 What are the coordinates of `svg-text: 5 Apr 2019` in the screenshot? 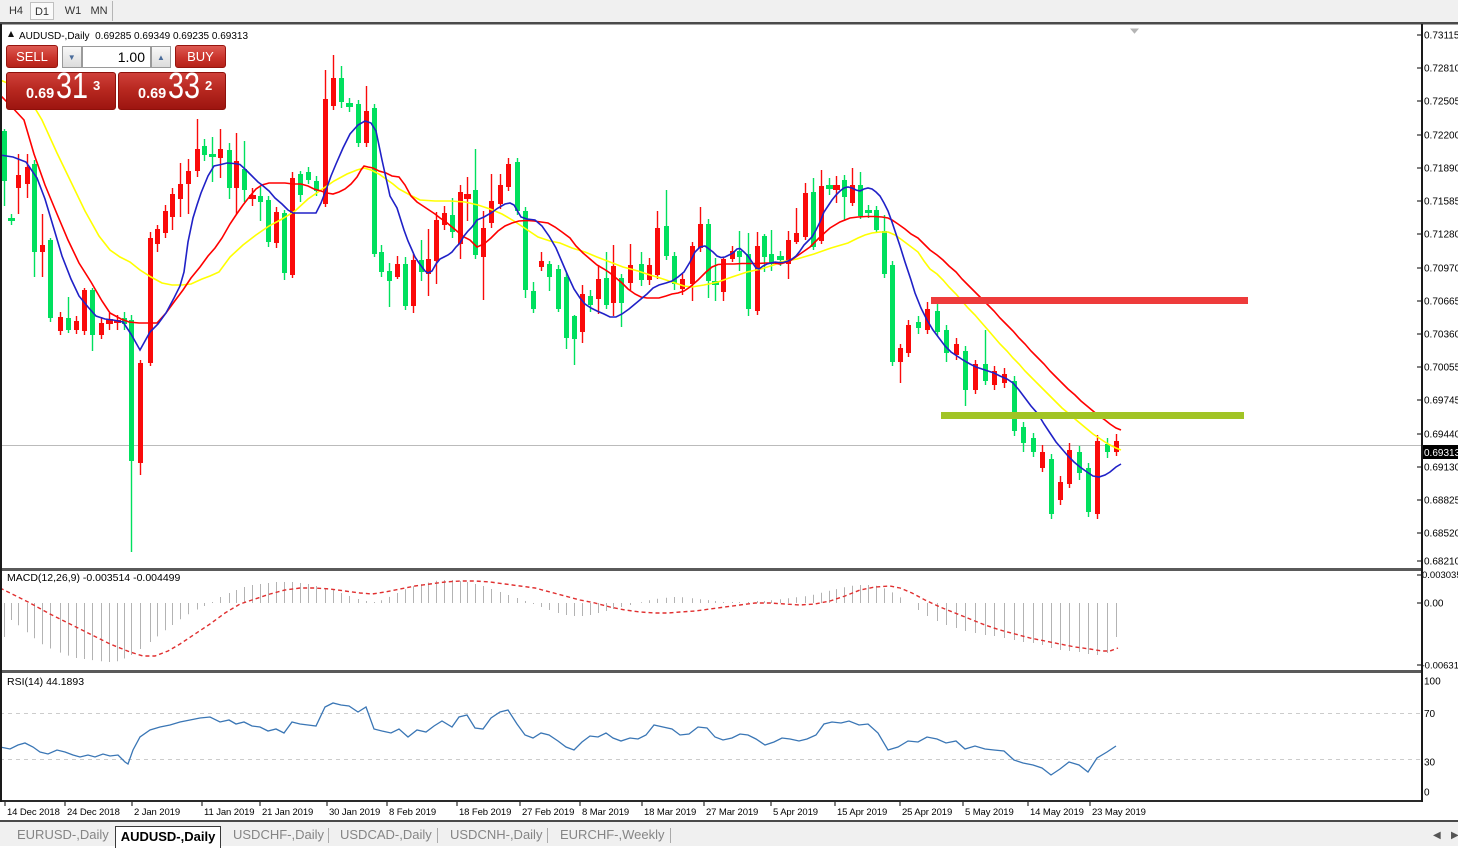 It's located at (795, 812).